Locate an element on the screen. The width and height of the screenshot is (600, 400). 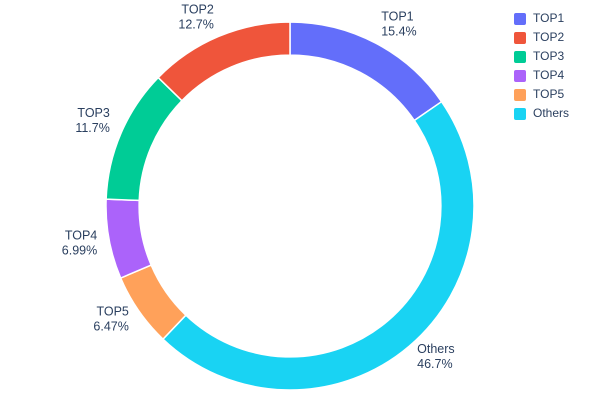
pie-slice-top4 is located at coordinates (129, 239).